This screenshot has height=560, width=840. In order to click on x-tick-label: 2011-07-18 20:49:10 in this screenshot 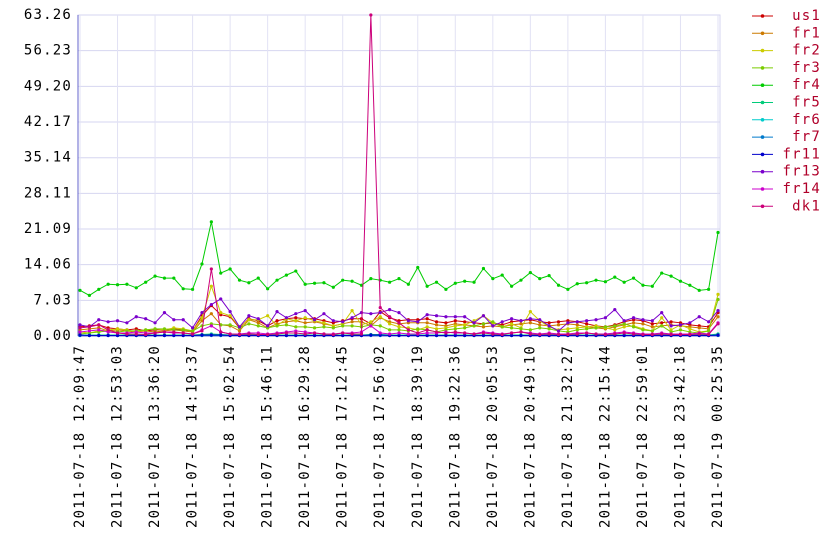, I will do `click(530, 436)`.